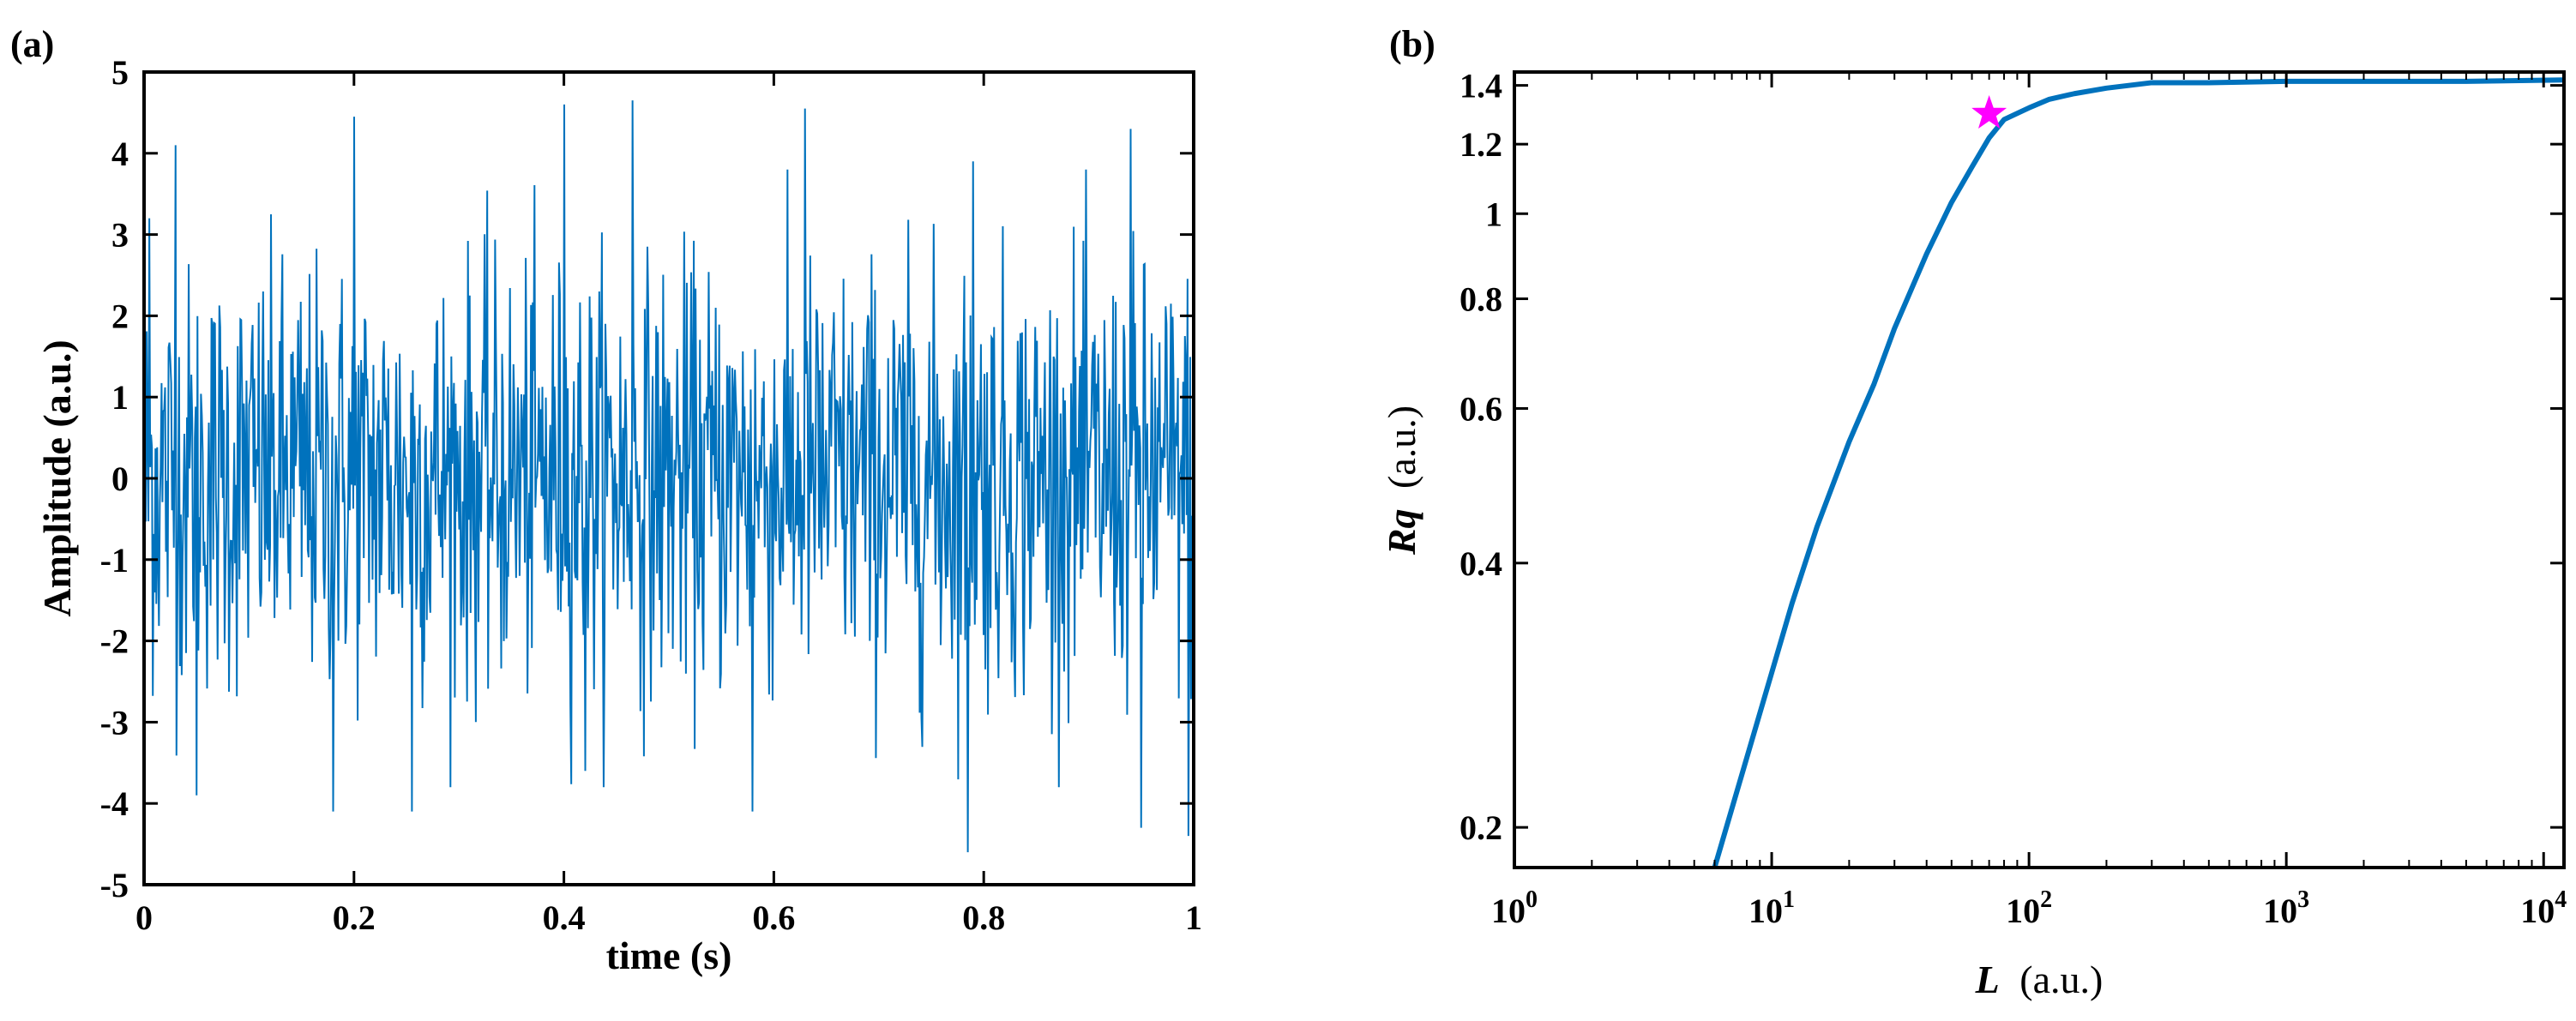 This screenshot has height=1021, width=2576. I want to click on panel-a-ytick-label: 0, so click(120, 479).